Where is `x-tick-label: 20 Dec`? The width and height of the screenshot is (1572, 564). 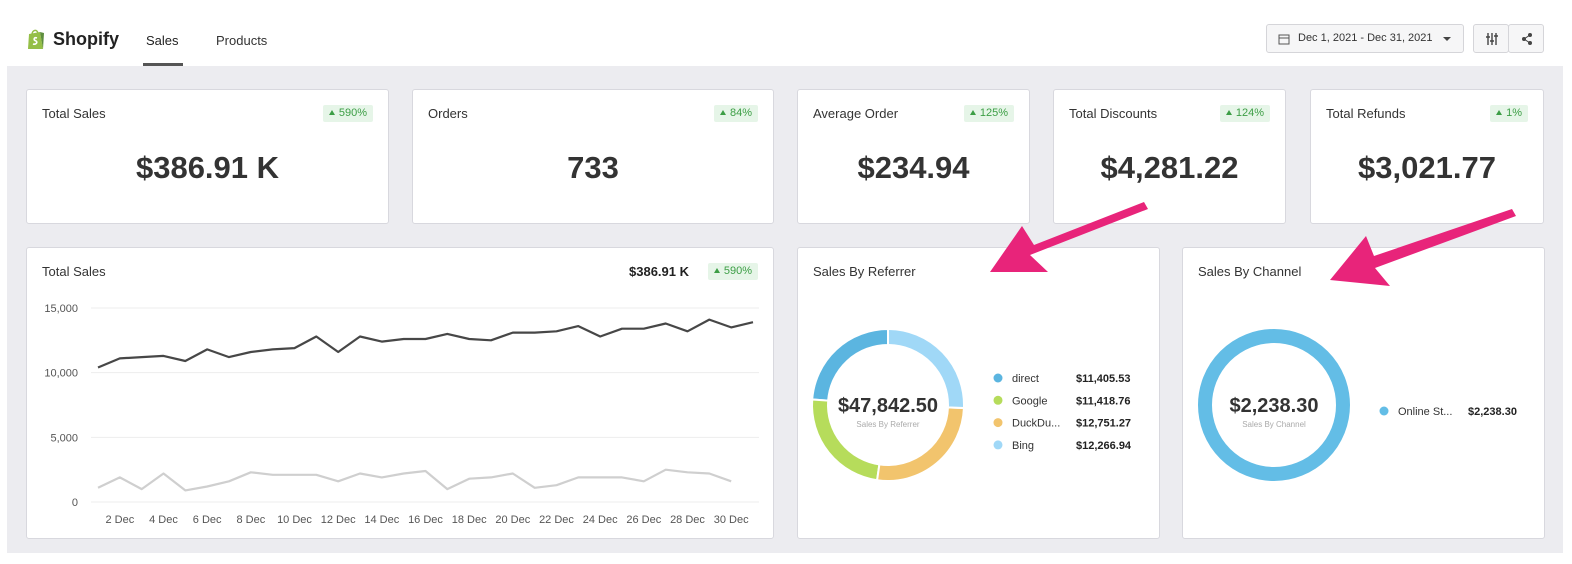 x-tick-label: 20 Dec is located at coordinates (512, 520).